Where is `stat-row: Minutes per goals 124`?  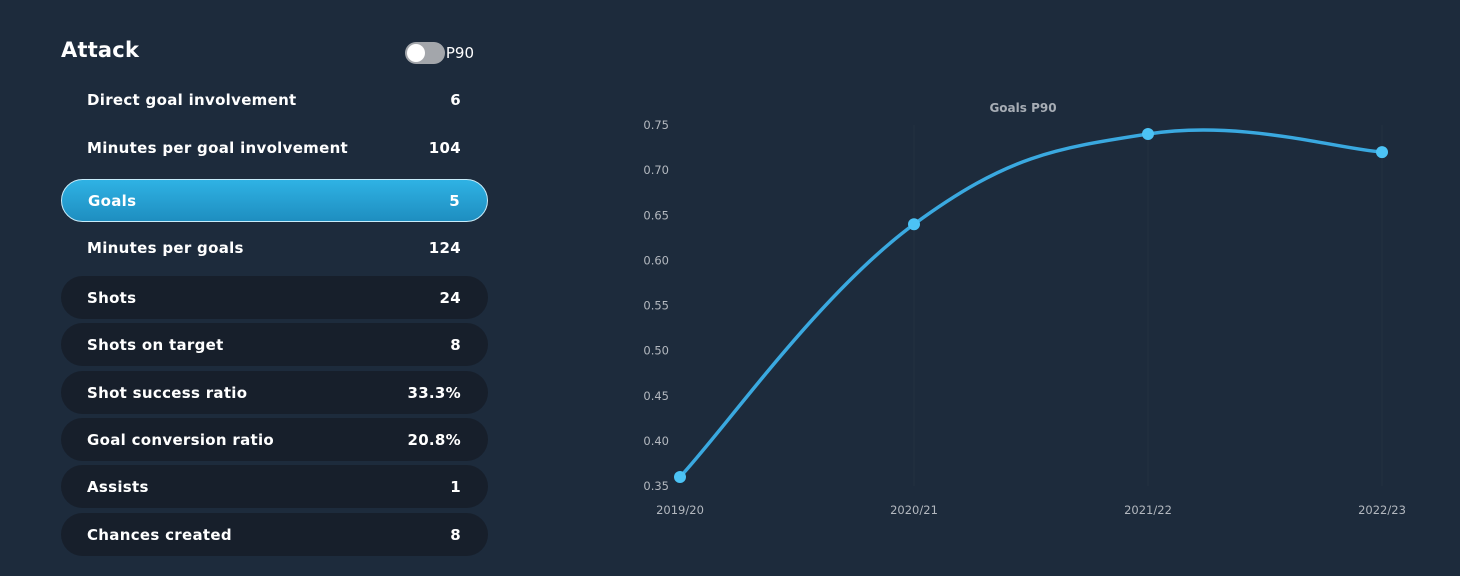
stat-row: Minutes per goals 124 is located at coordinates (274, 247).